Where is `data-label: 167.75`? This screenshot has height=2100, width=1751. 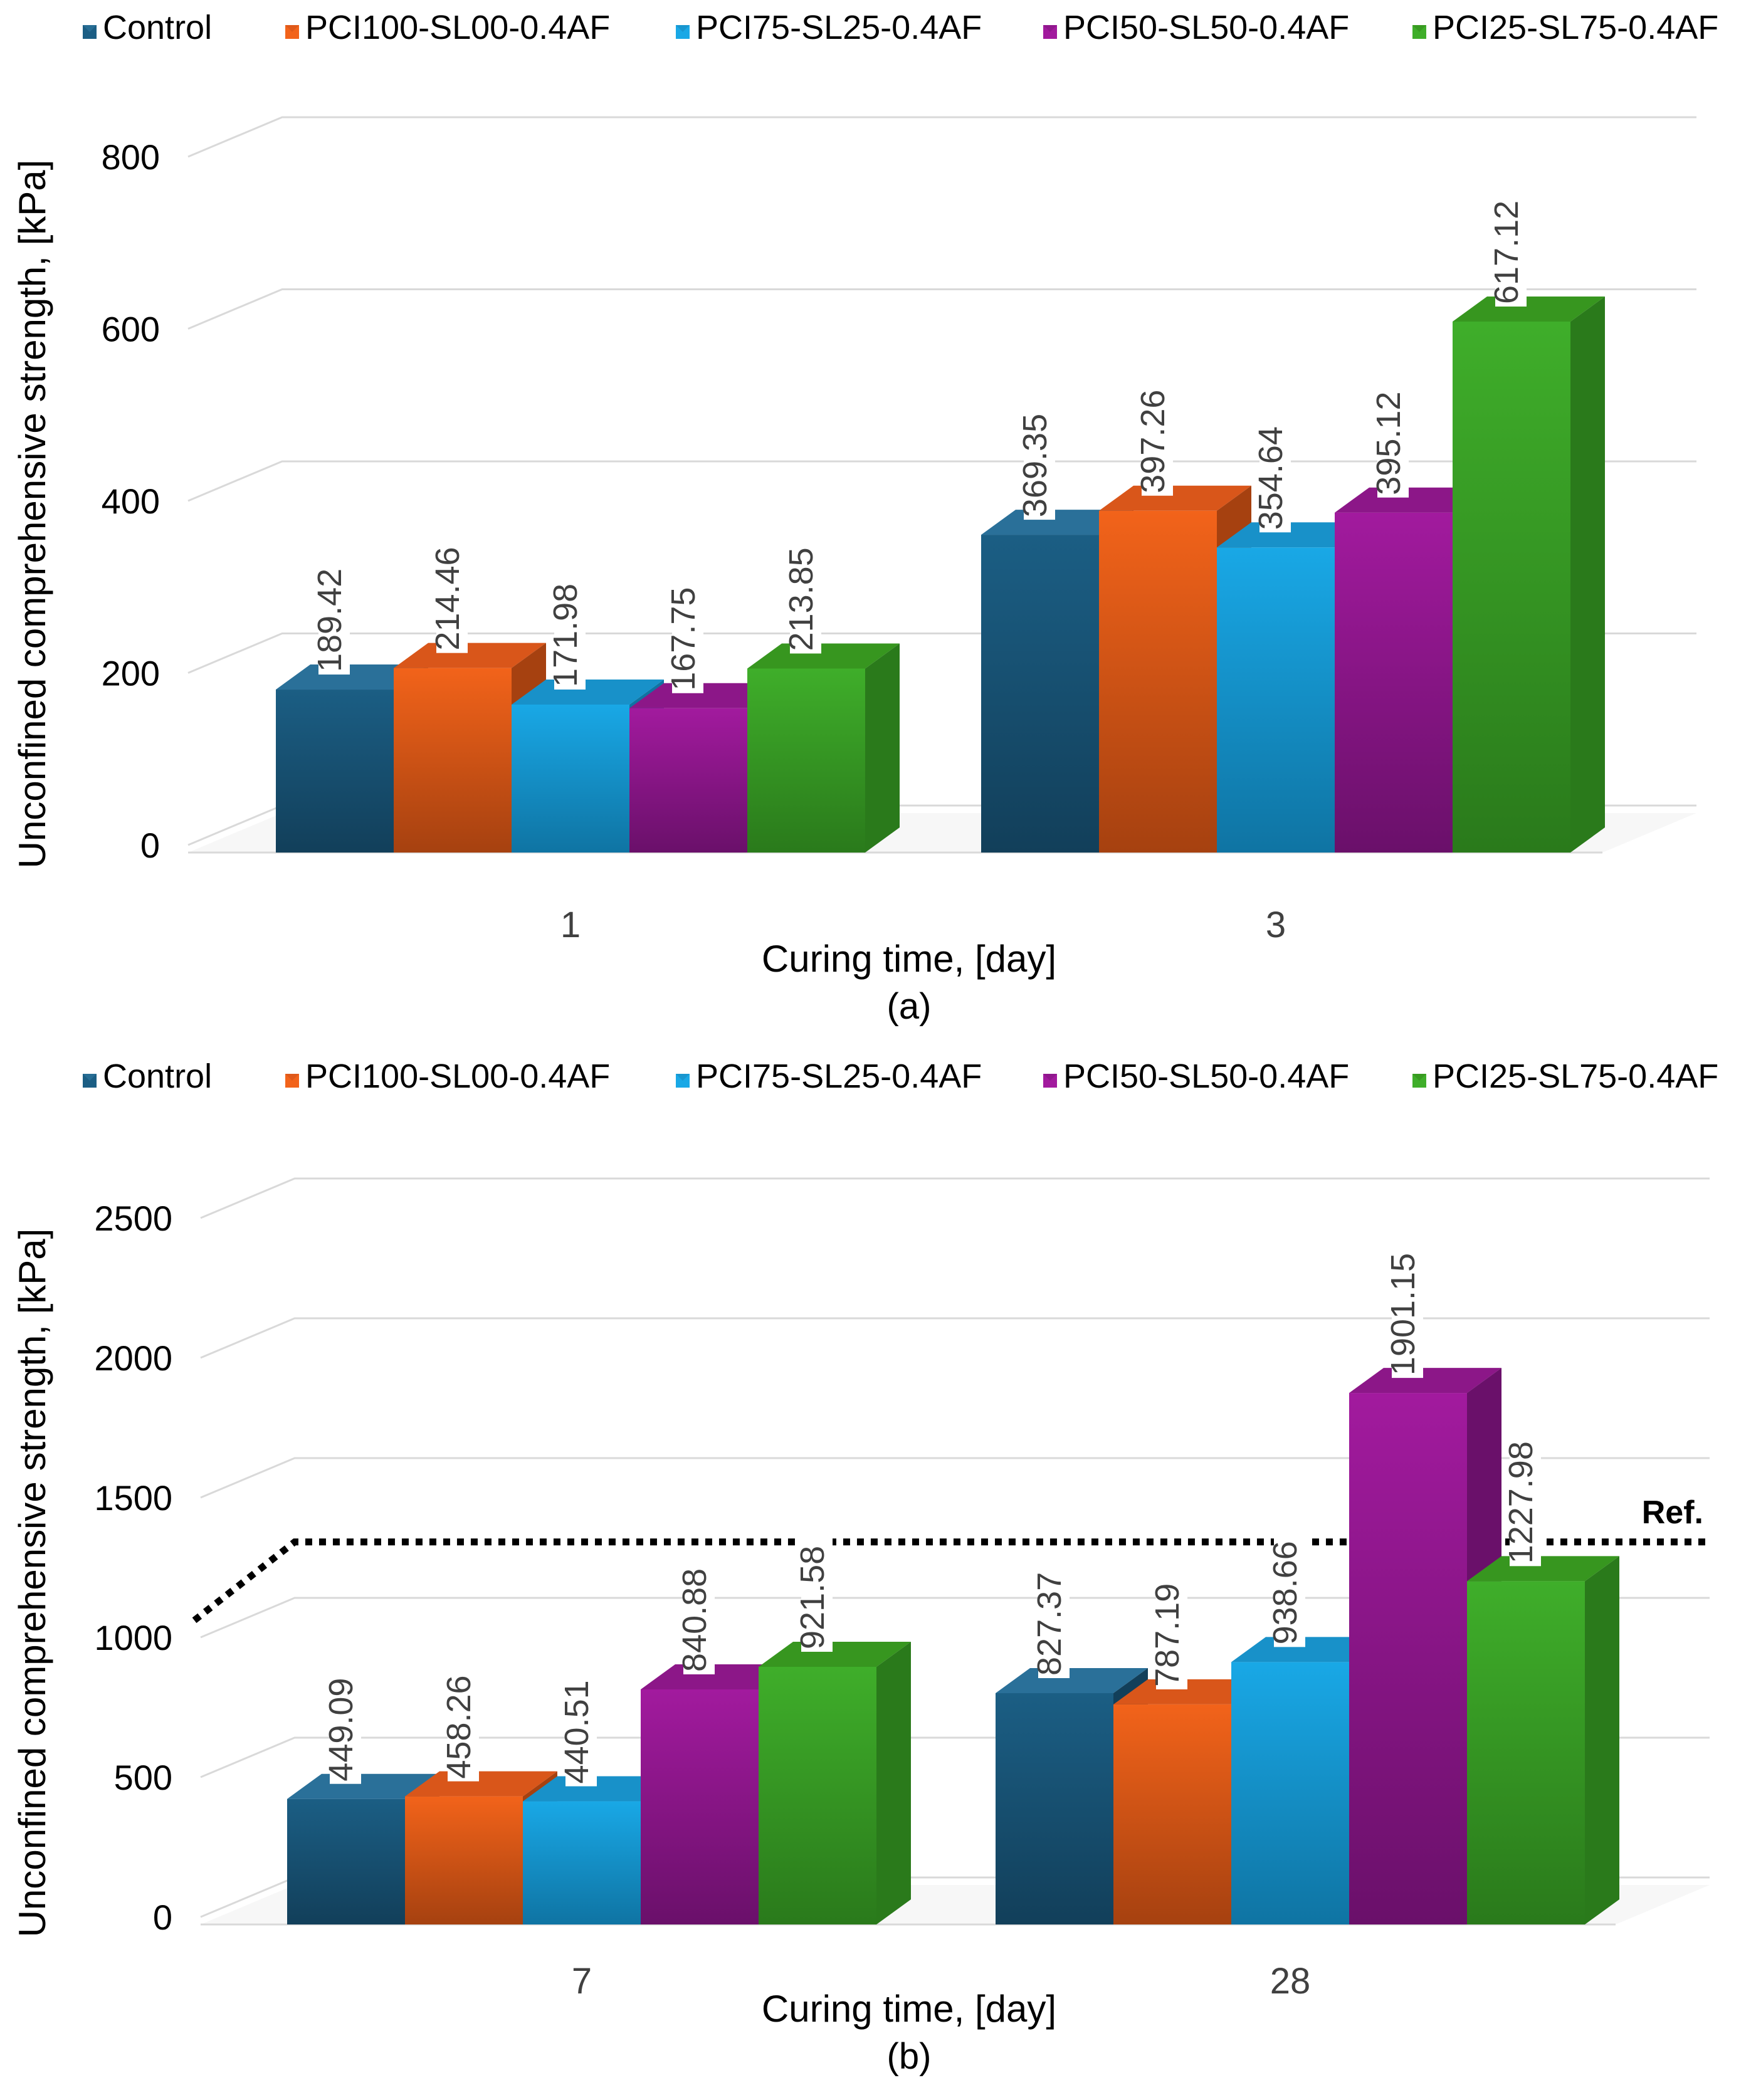
data-label: 167.75 is located at coordinates (684, 634).